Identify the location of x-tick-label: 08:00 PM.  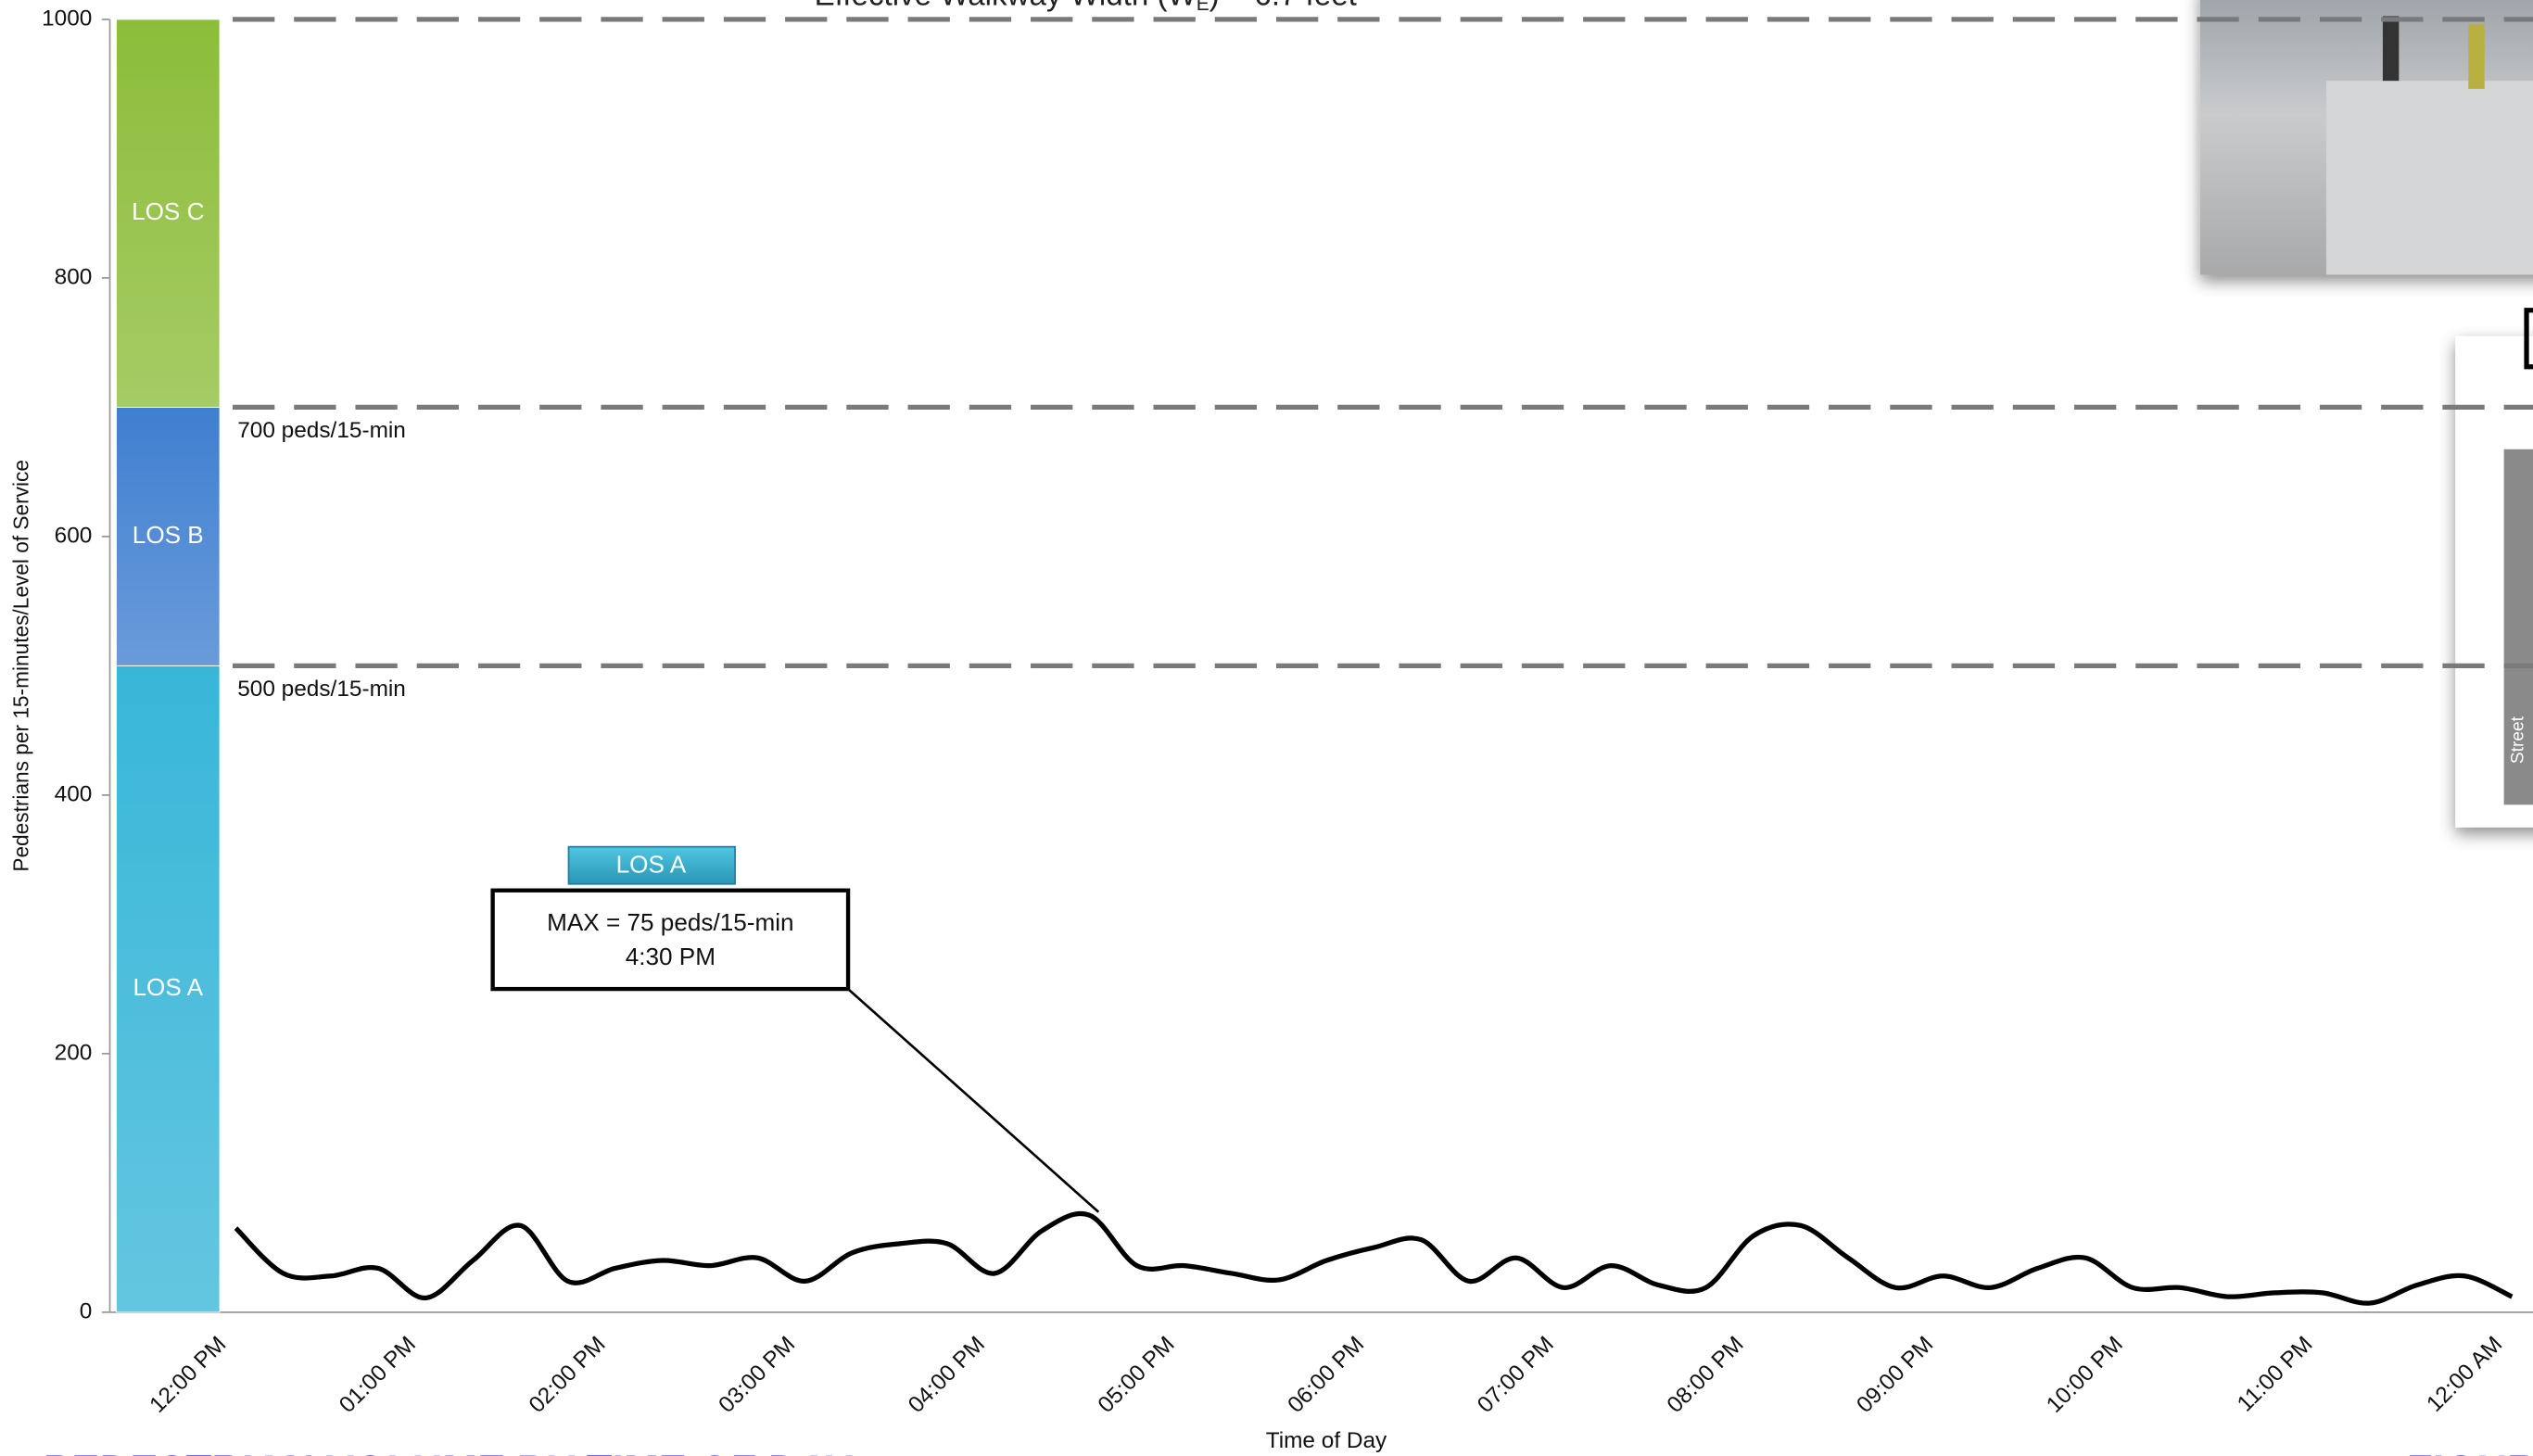
(1706, 1375).